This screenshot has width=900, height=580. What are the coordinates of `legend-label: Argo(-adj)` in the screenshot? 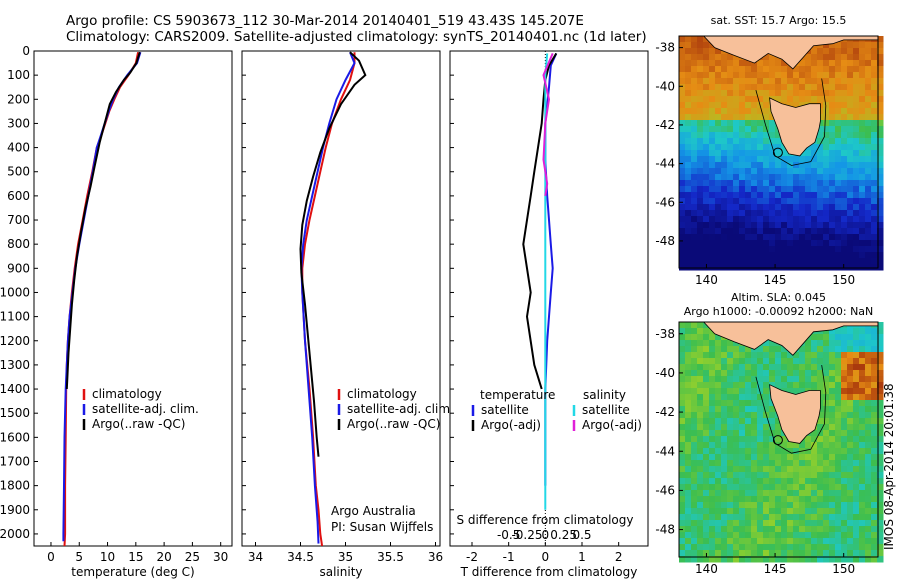 It's located at (511, 425).